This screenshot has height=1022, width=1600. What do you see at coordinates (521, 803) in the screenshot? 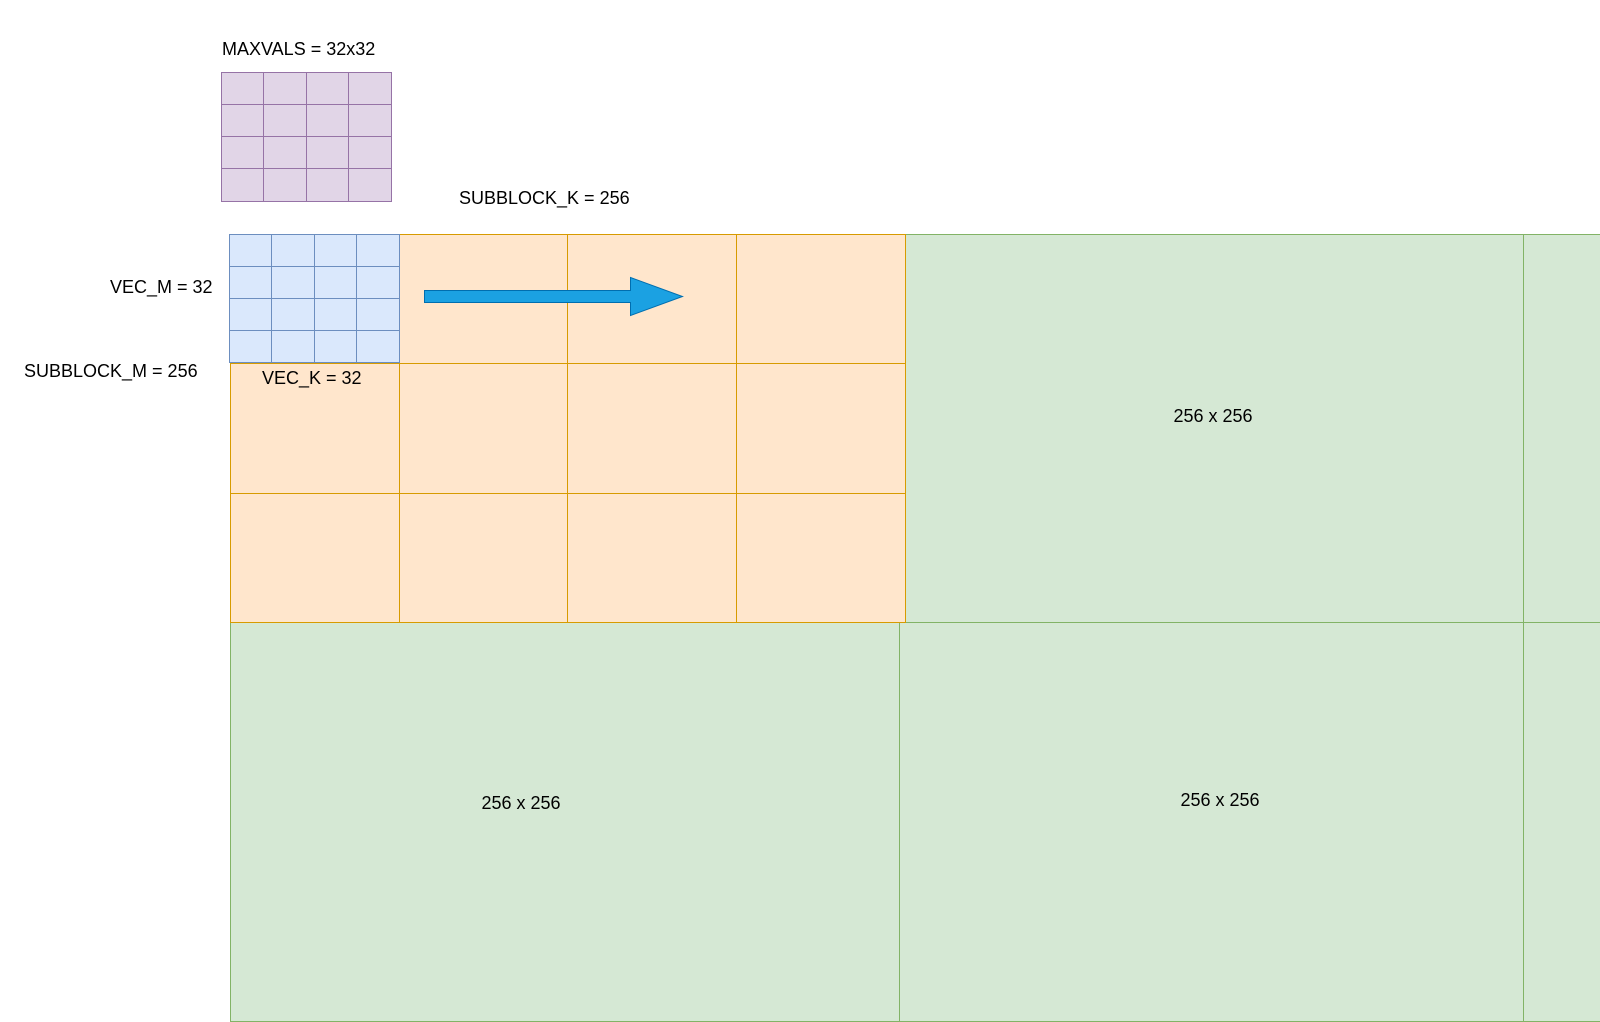
I see `block-size-label-bottom-left: 256 x 256` at bounding box center [521, 803].